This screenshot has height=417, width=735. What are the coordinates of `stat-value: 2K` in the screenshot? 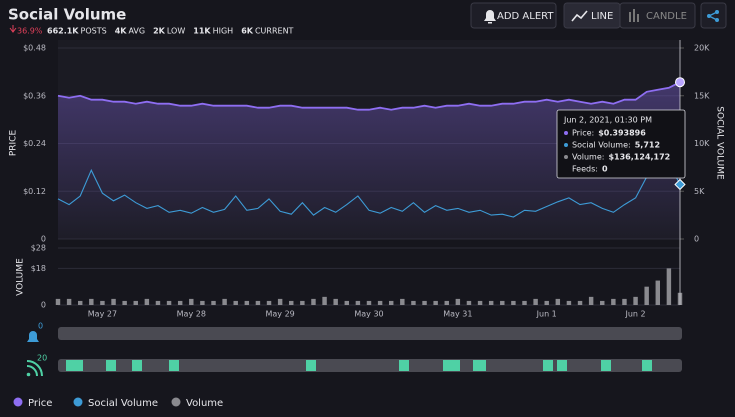 It's located at (159, 31).